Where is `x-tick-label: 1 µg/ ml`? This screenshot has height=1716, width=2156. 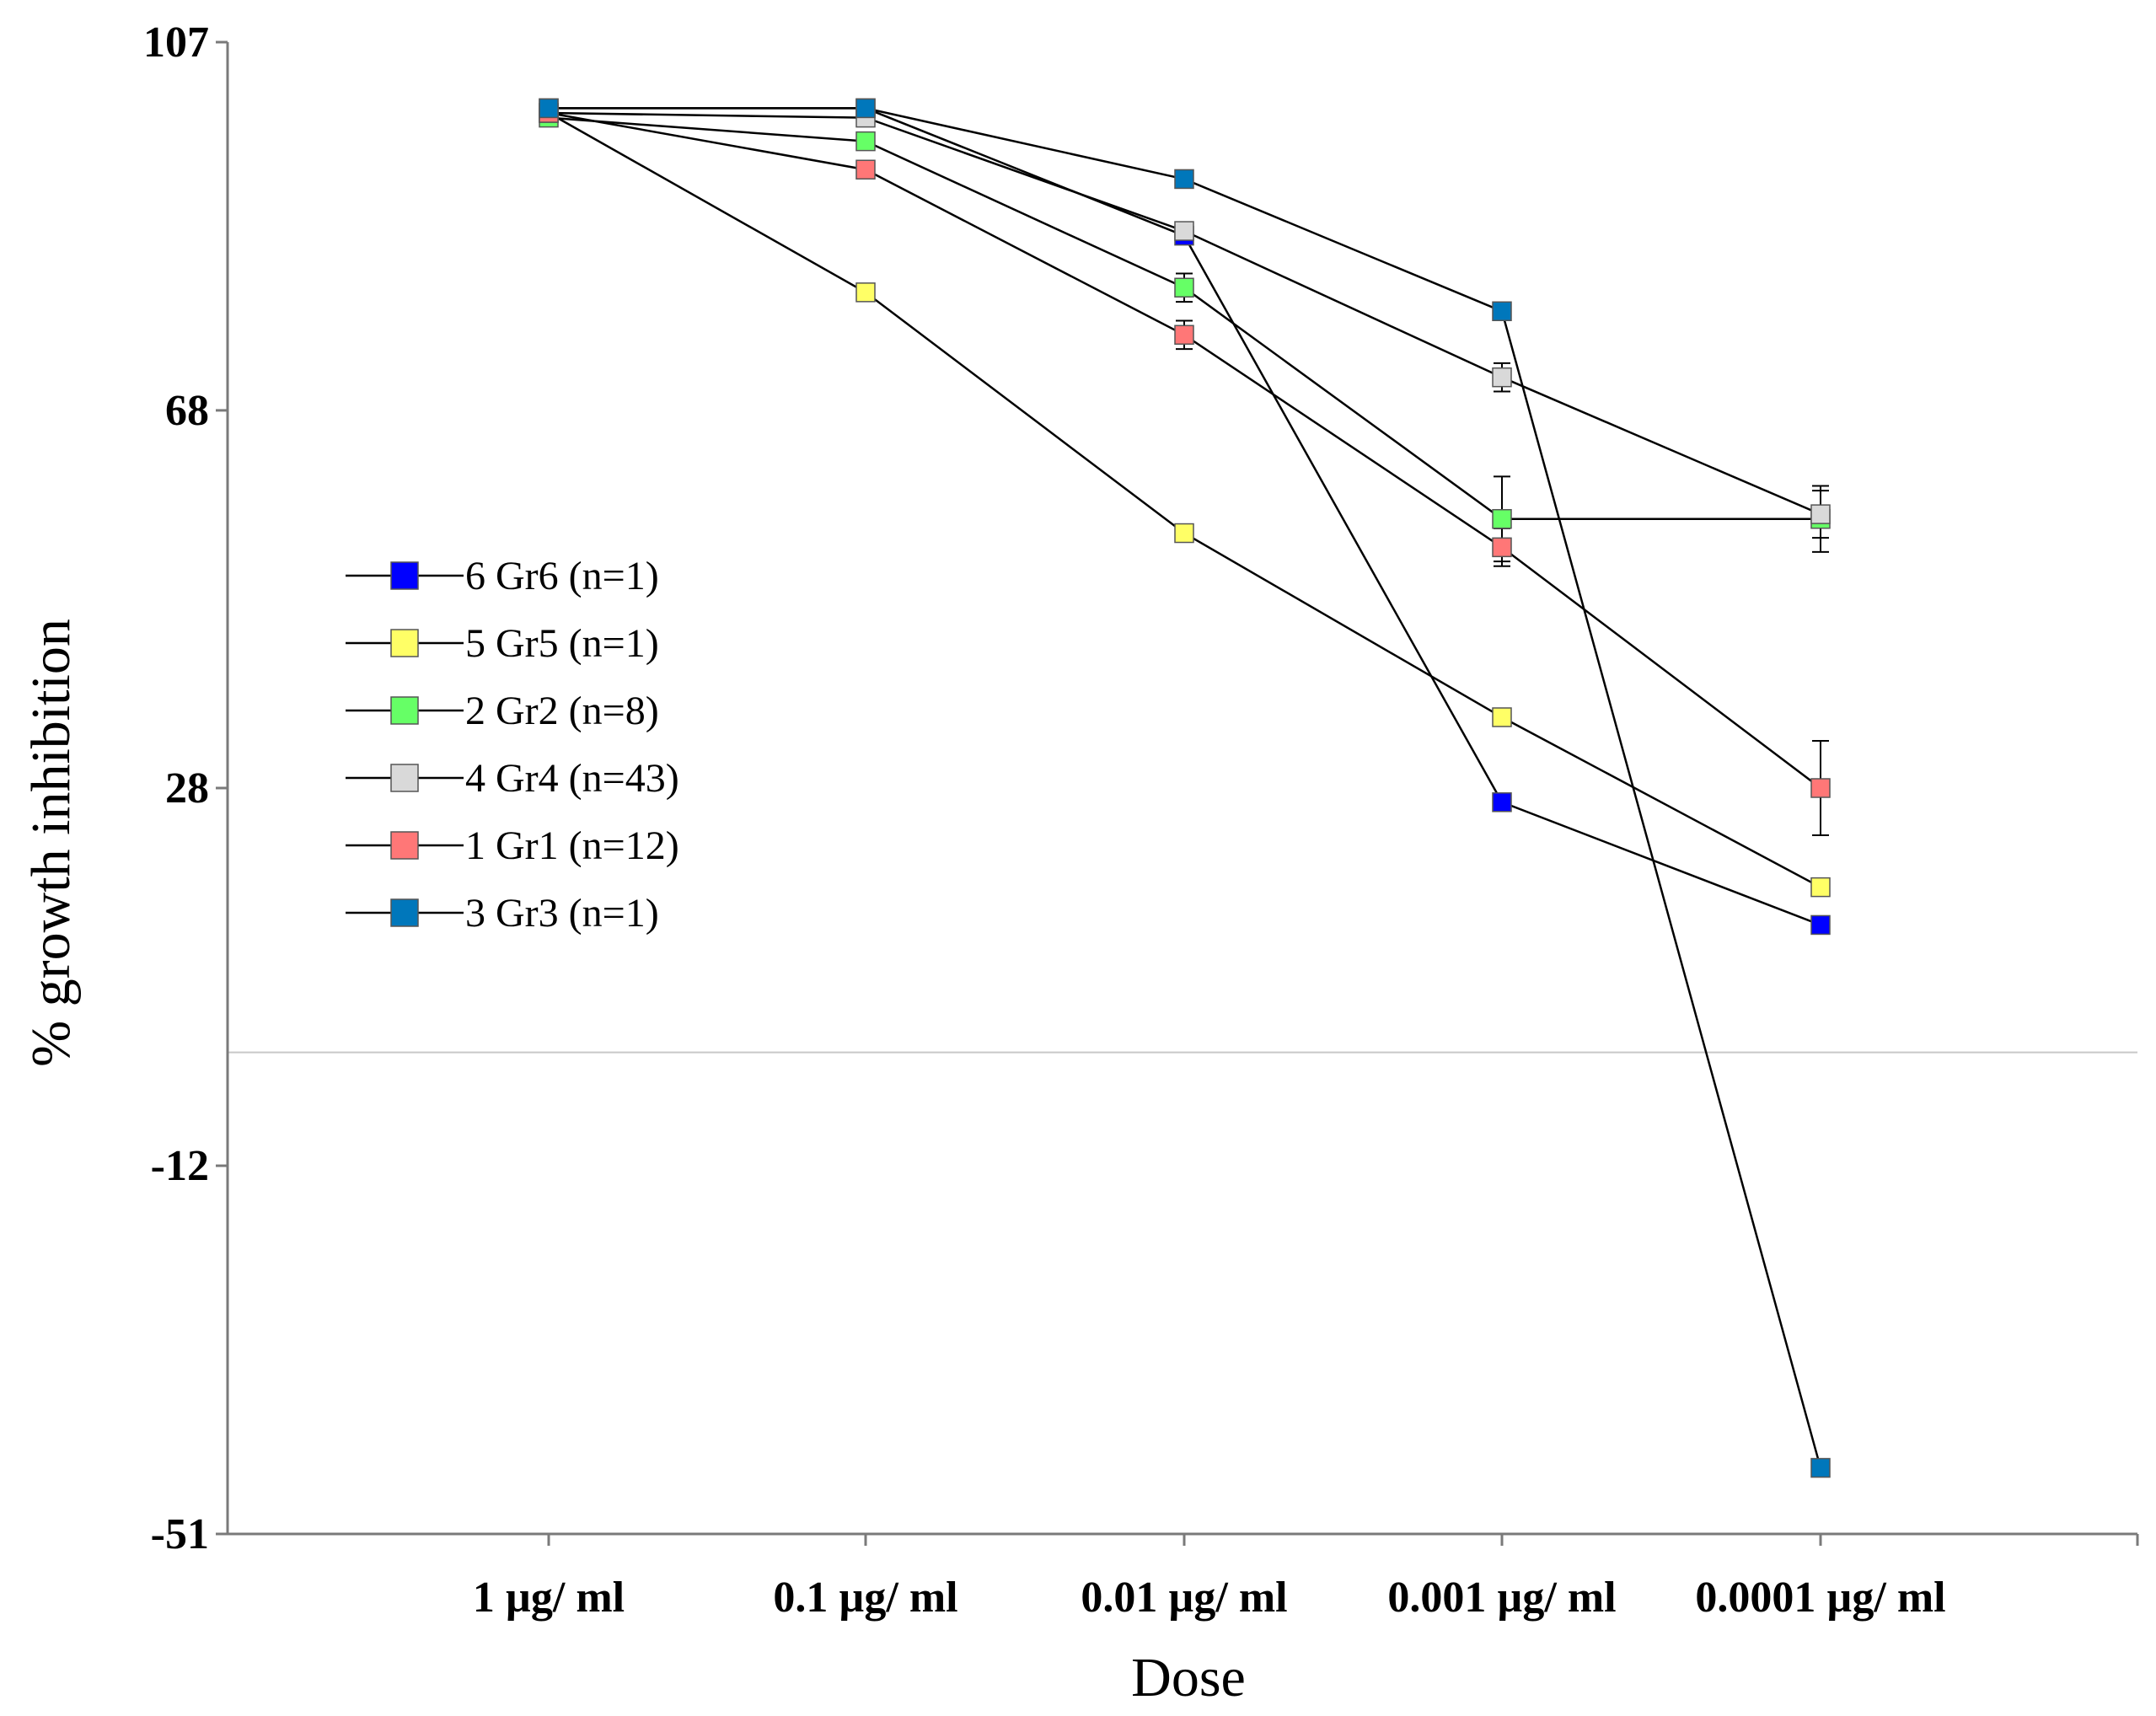 x-tick-label: 1 µg/ ml is located at coordinates (549, 1598).